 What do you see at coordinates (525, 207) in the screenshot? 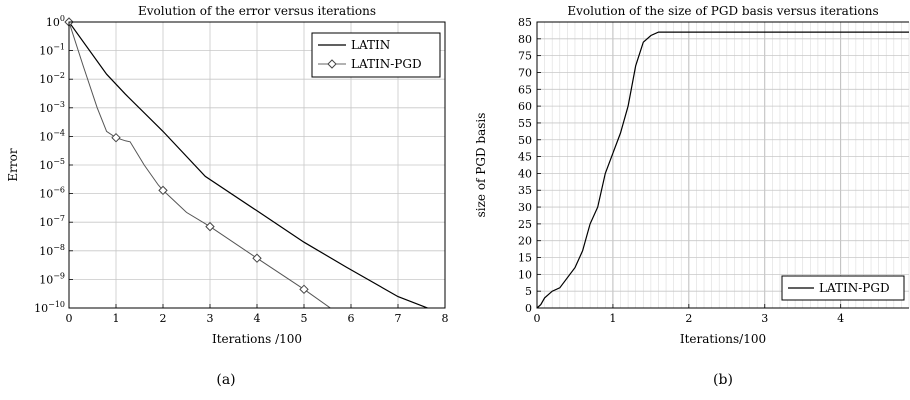
I see `y-tick-label: 30` at bounding box center [525, 207].